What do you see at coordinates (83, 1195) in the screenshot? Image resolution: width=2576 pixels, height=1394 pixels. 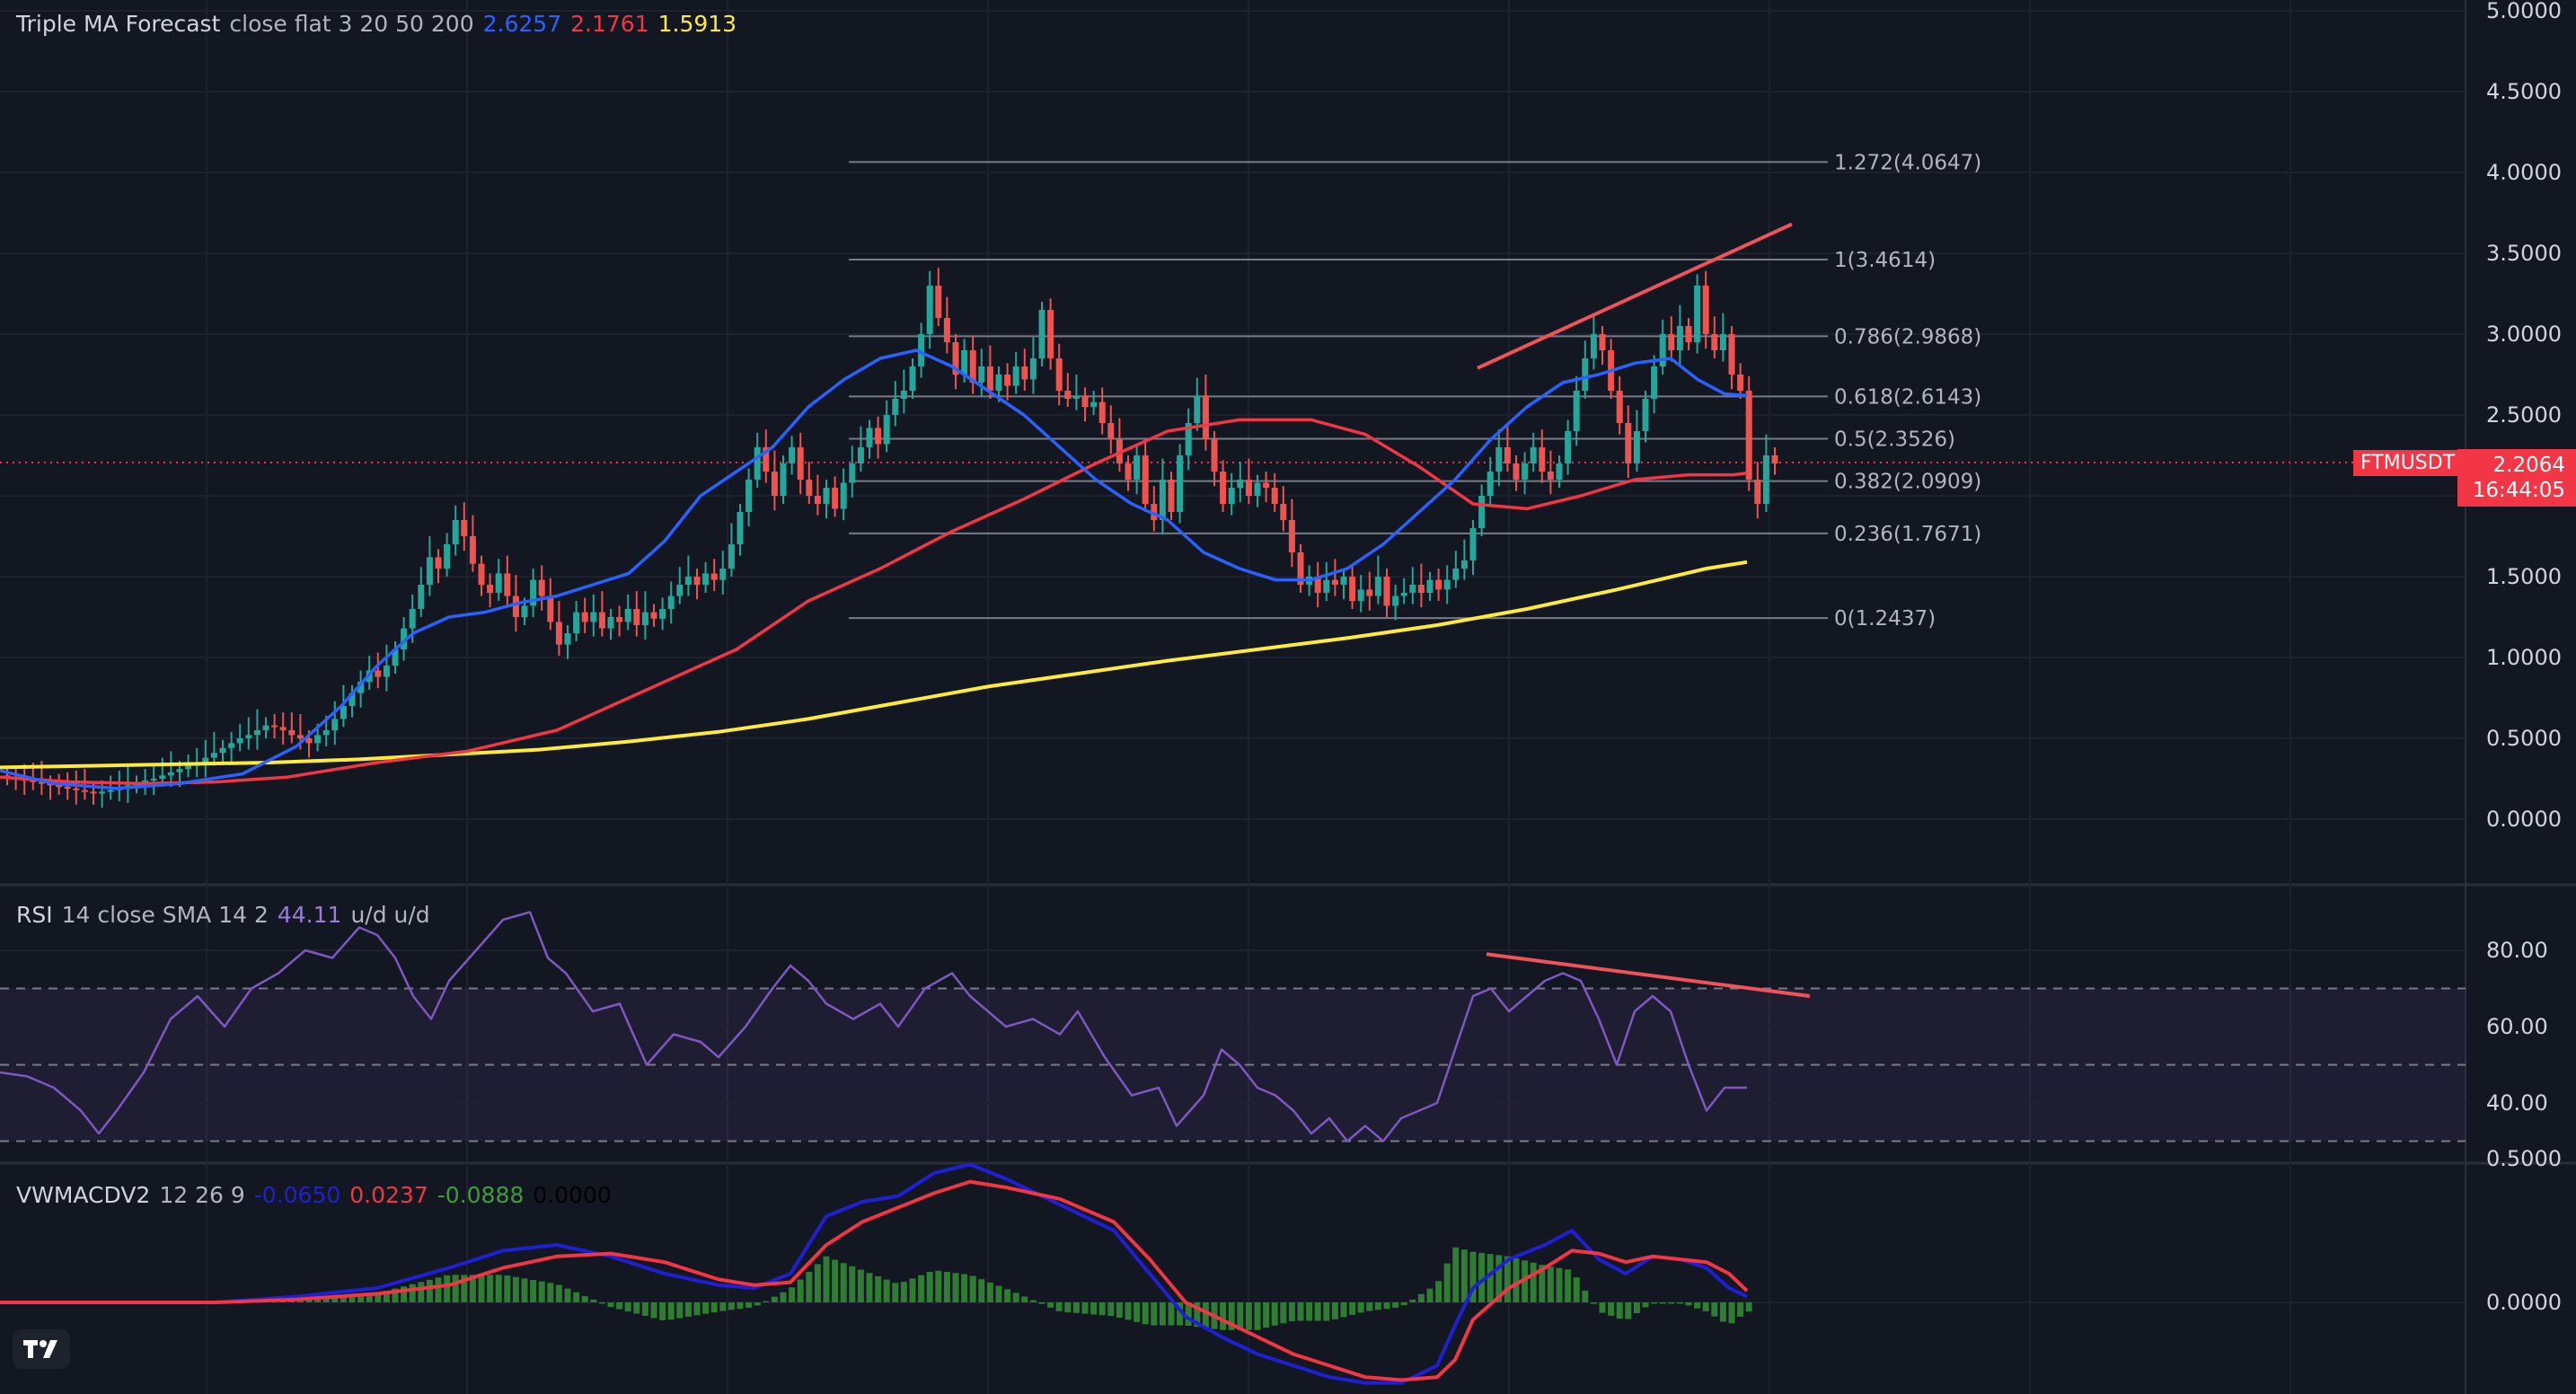 I see `macd-name: VWMACDV2` at bounding box center [83, 1195].